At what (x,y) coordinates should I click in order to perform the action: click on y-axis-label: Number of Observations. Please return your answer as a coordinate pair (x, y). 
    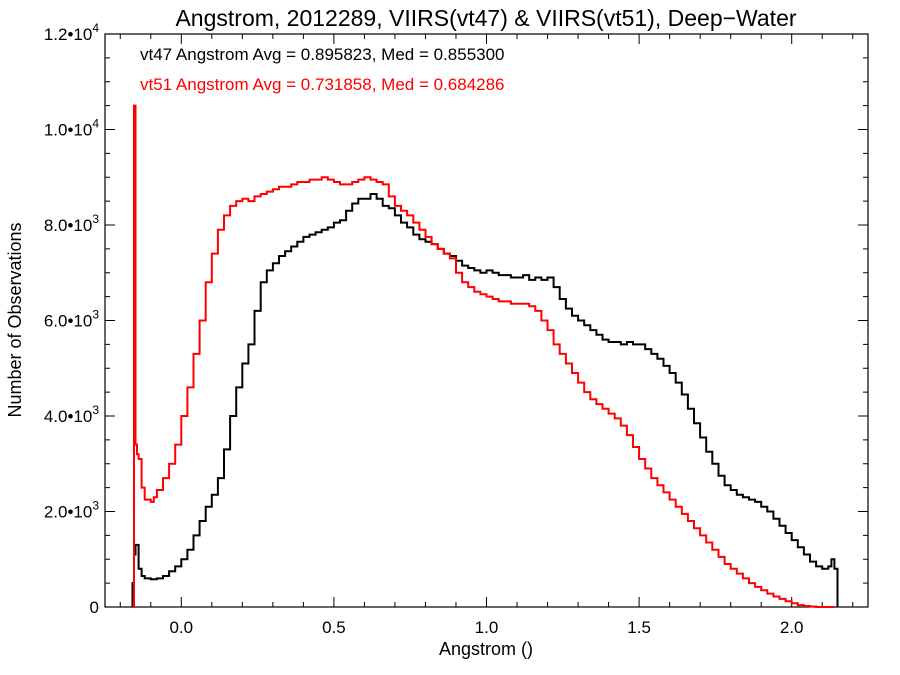
    Looking at the image, I should click on (15, 319).